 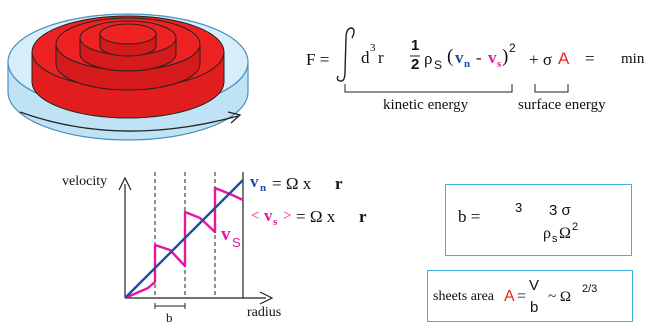 I want to click on area-den: b, so click(x=534, y=307).